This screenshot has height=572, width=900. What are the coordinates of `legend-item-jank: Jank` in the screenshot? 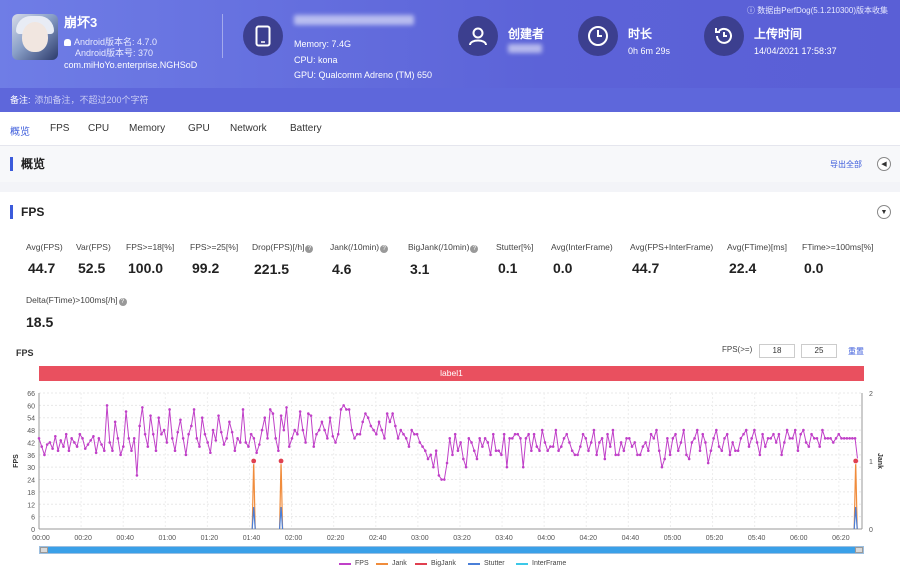 It's located at (391, 563).